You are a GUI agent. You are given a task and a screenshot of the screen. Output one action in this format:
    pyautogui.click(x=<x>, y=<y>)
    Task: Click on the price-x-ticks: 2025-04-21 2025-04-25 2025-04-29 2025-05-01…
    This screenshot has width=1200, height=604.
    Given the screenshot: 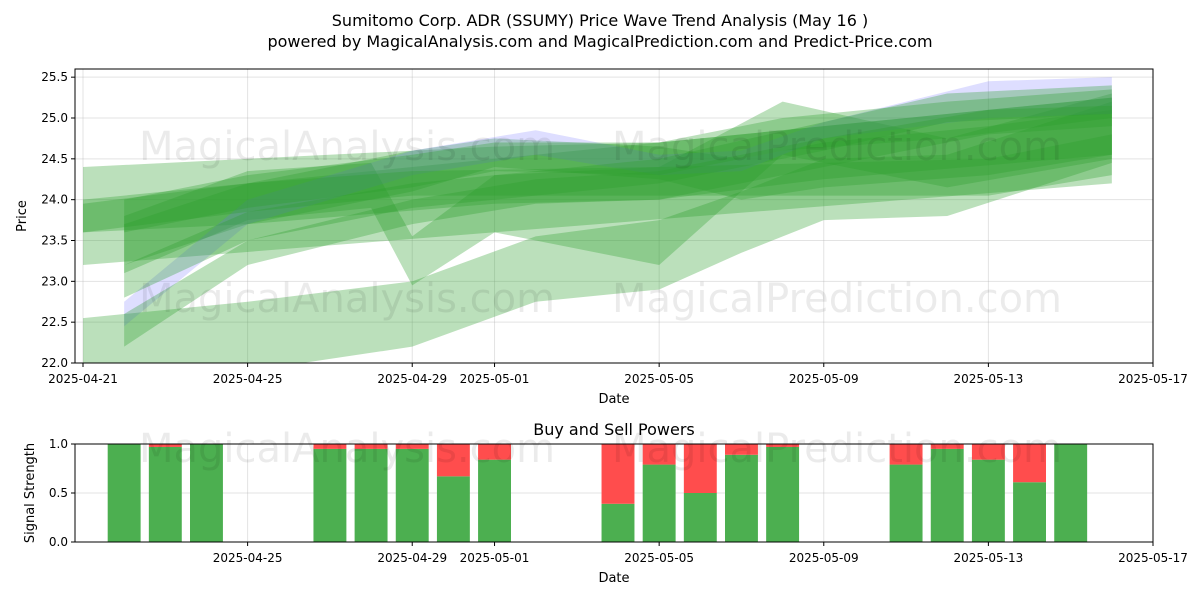 What is the action you would take?
    pyautogui.click(x=618, y=374)
    